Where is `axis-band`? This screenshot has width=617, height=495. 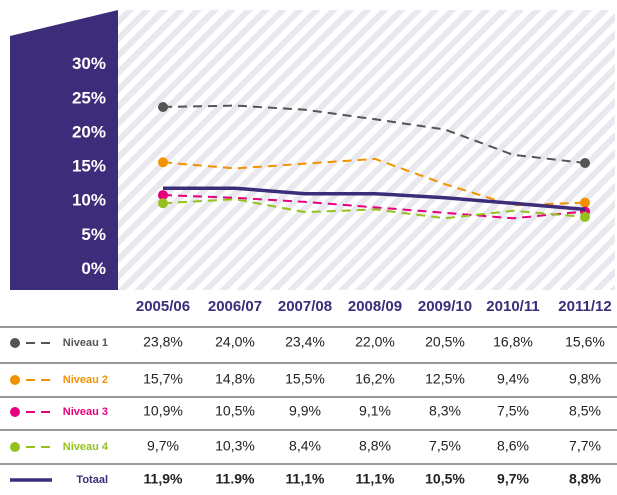 axis-band is located at coordinates (64, 150).